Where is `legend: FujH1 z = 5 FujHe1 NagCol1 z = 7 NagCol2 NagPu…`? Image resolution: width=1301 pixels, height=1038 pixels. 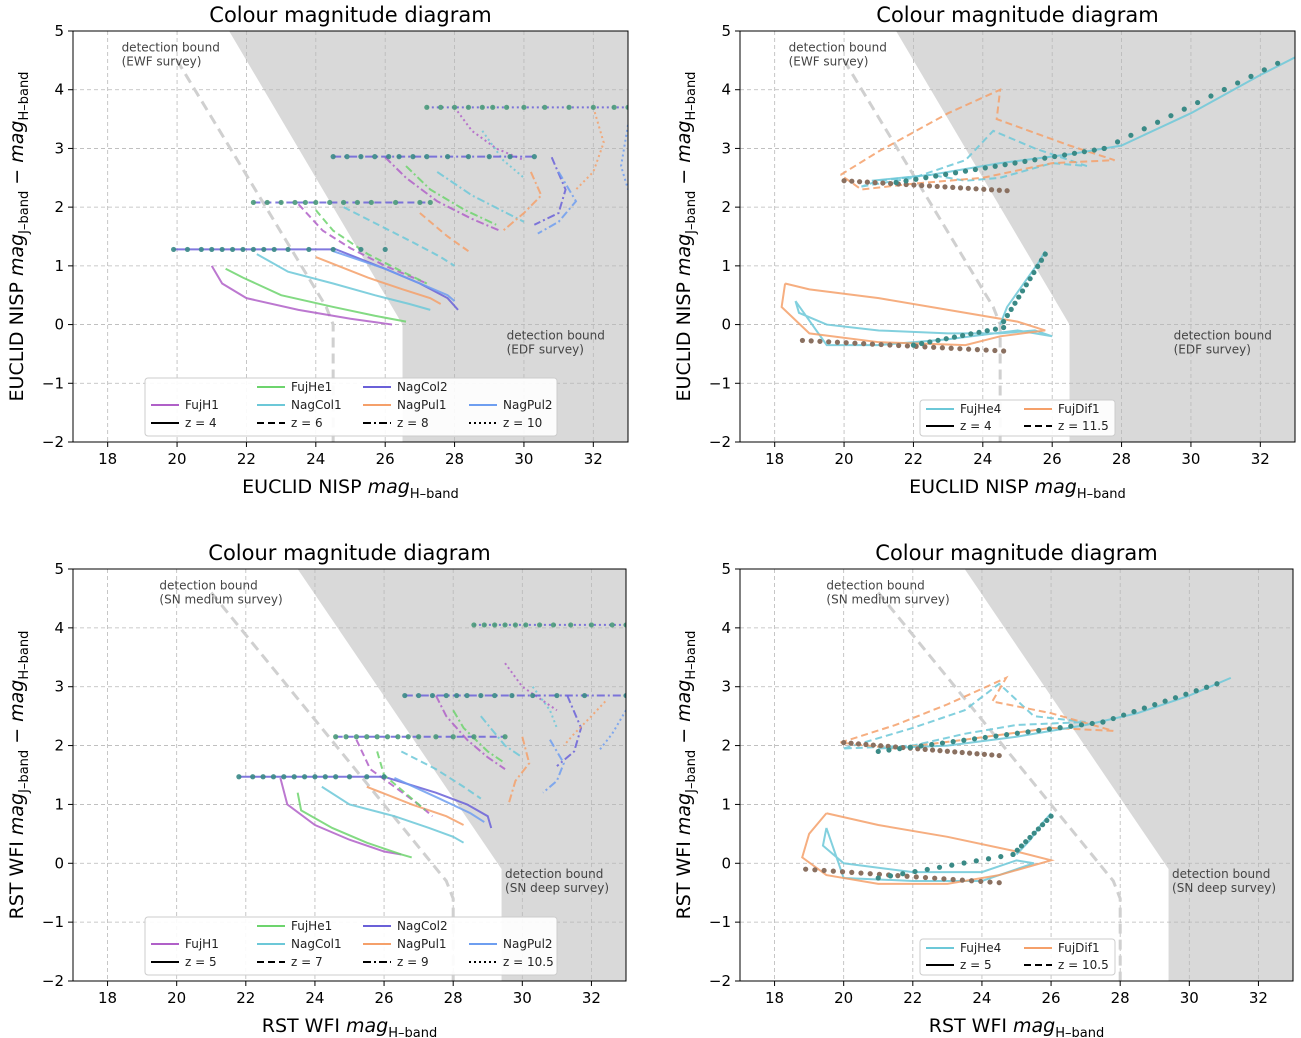
legend: FujH1 z = 5 FujHe1 NagCol1 z = 7 NagCol2 NagPu… is located at coordinates (351, 946).